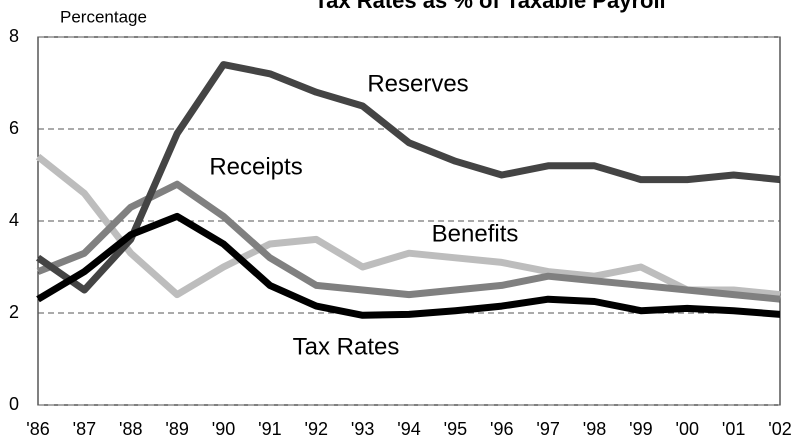  I want to click on x-tick-label: '02, so click(779, 429).